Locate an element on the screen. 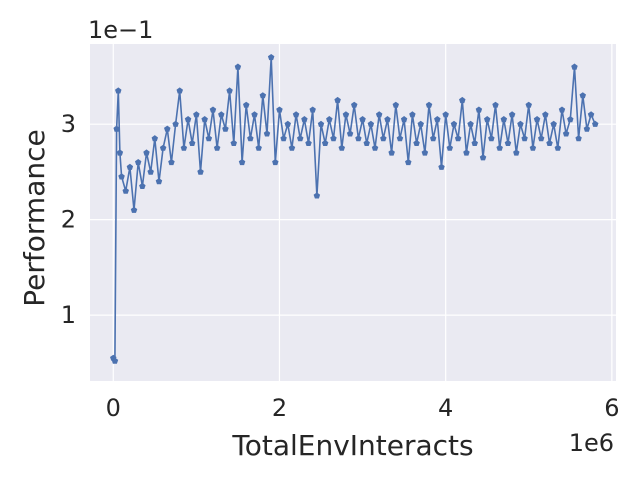 Image resolution: width=640 pixels, height=480 pixels. y-tick-label: 1 is located at coordinates (68, 315).